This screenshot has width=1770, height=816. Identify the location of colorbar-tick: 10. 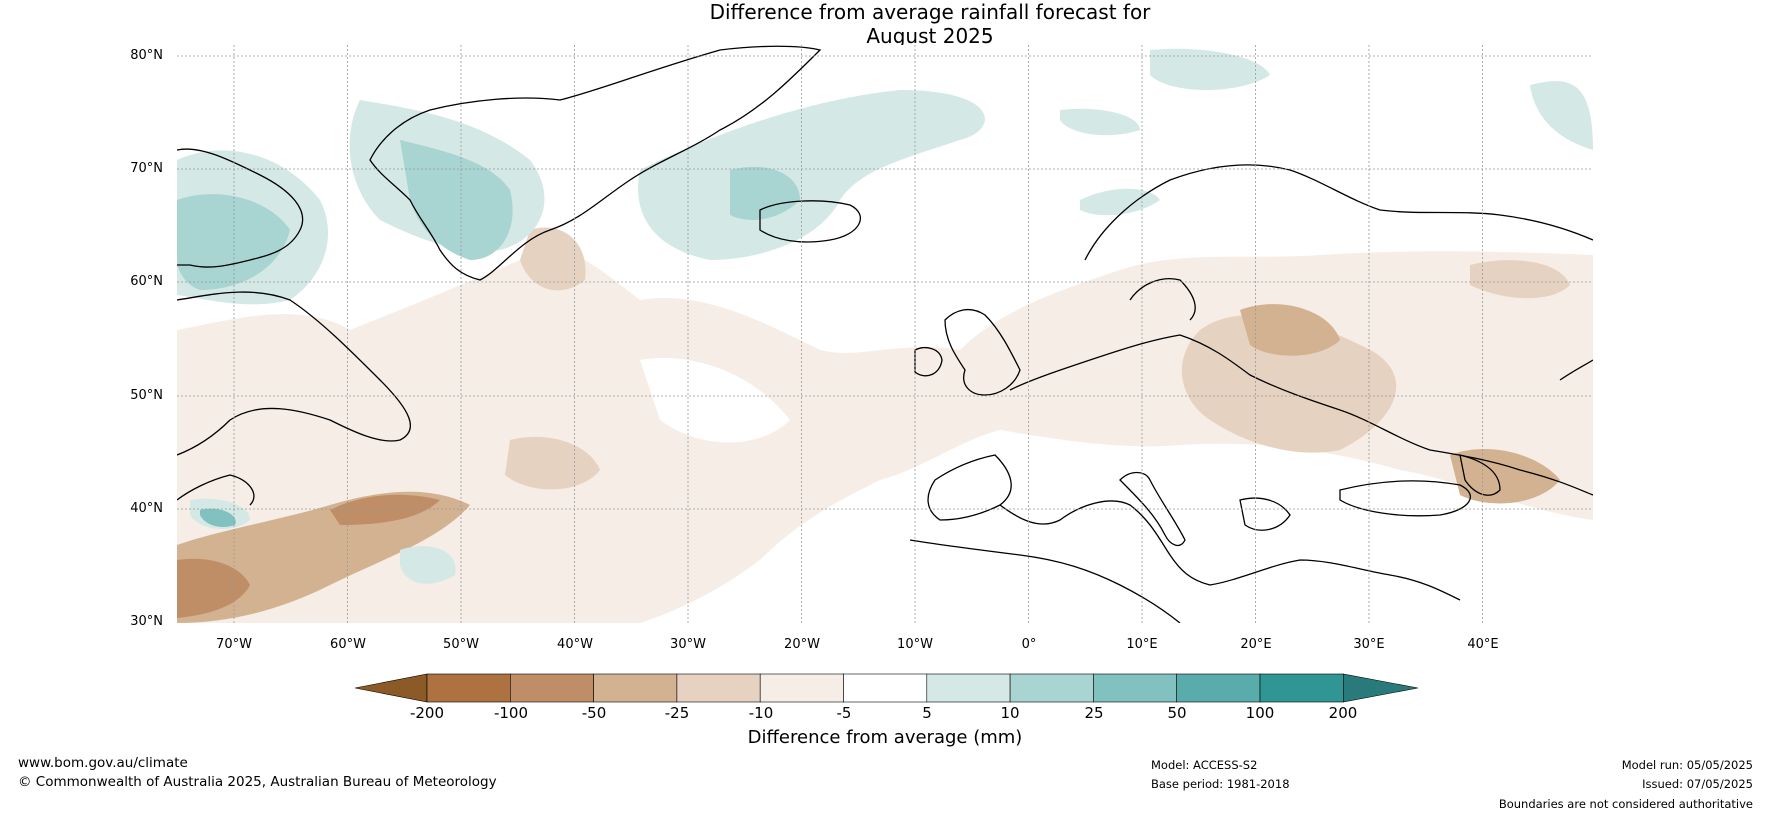
(1010, 713).